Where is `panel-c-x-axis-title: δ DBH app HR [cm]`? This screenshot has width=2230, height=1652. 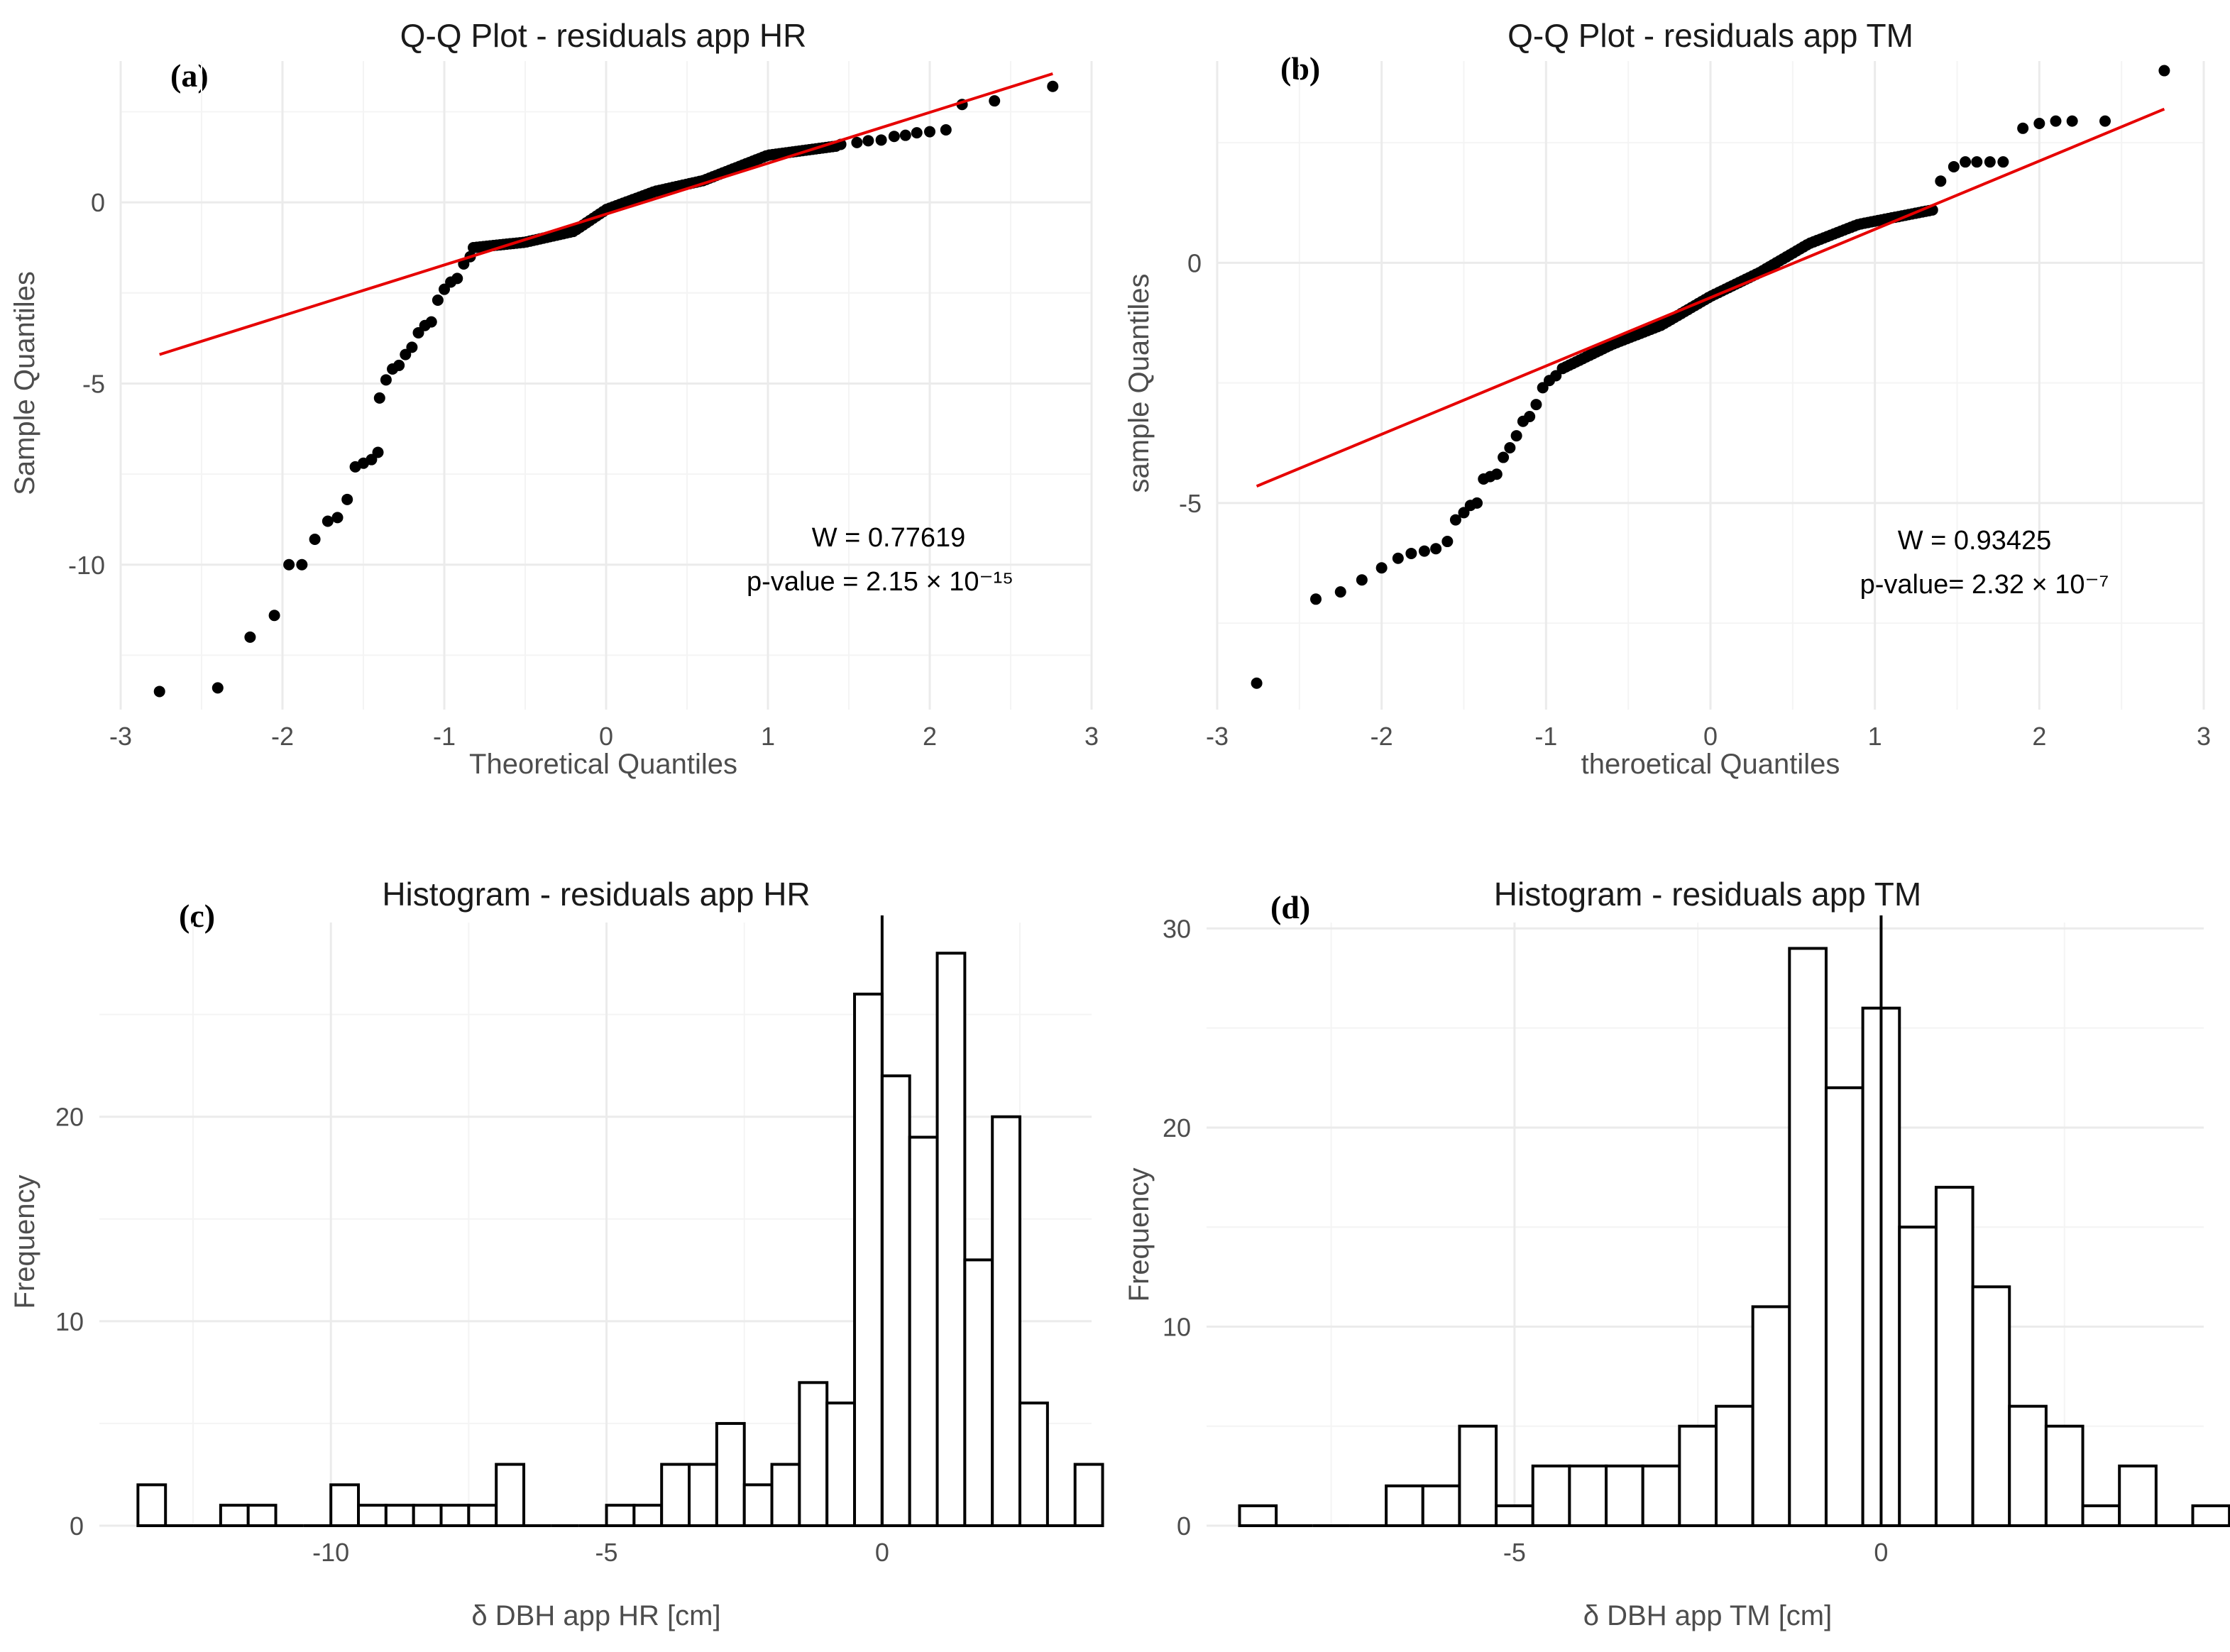 panel-c-x-axis-title: δ DBH app HR [cm] is located at coordinates (595, 1616).